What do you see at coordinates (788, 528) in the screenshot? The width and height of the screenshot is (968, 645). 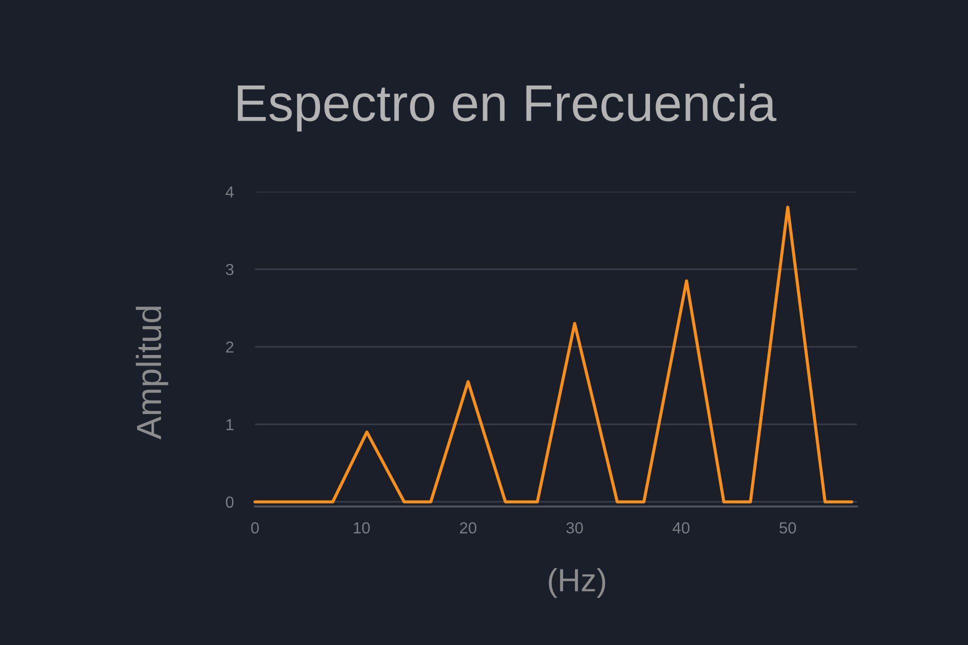 I see `x-tick-label: 50` at bounding box center [788, 528].